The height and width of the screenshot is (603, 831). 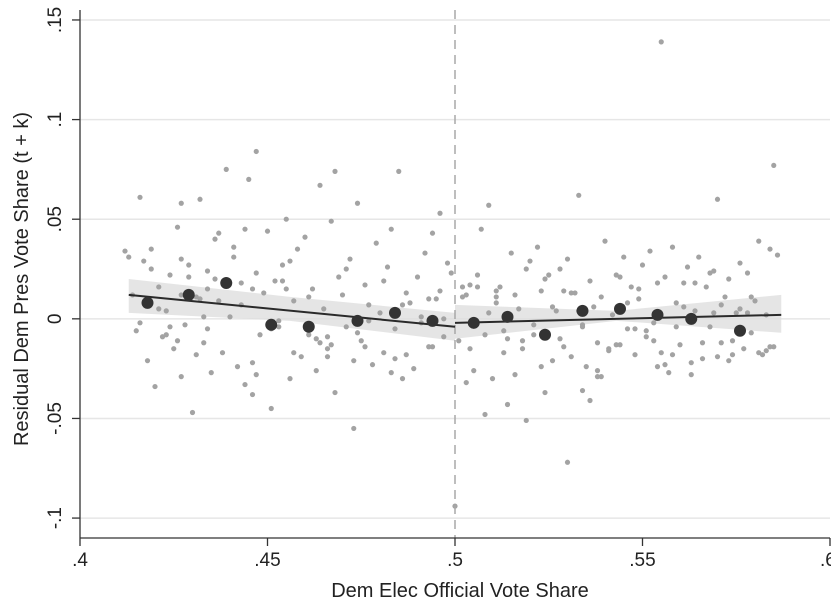 I want to click on x-axis-label: Dem Elec Official Vote Share, so click(x=460, y=591).